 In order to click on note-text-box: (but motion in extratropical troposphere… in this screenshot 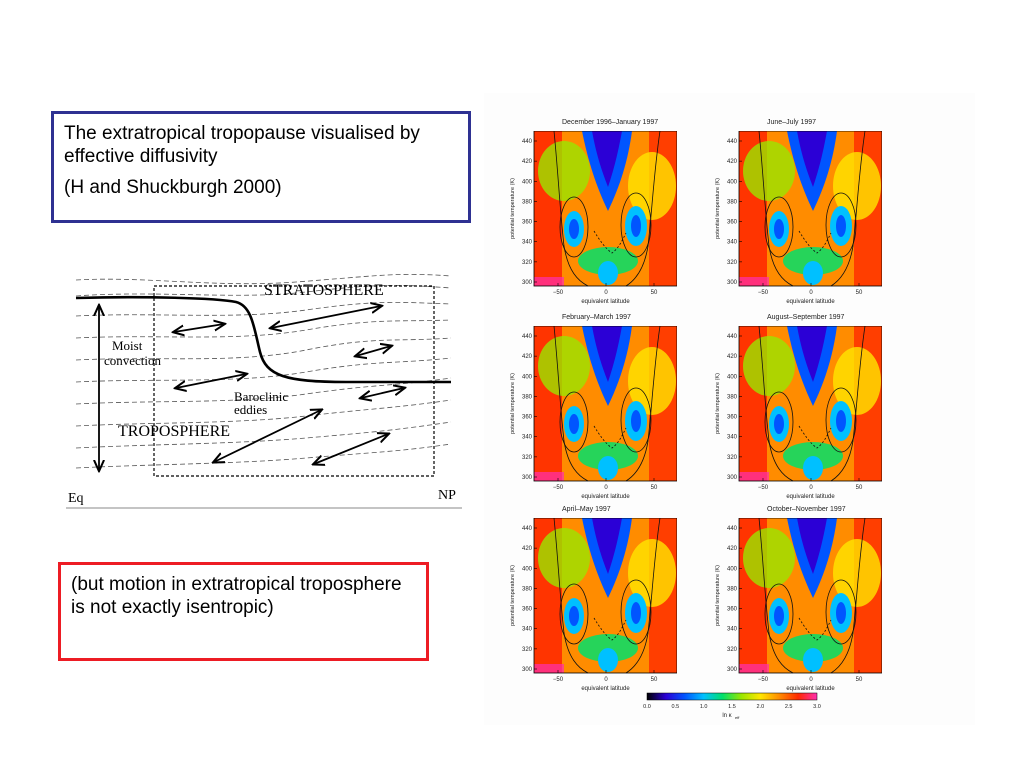, I will do `click(243, 611)`.